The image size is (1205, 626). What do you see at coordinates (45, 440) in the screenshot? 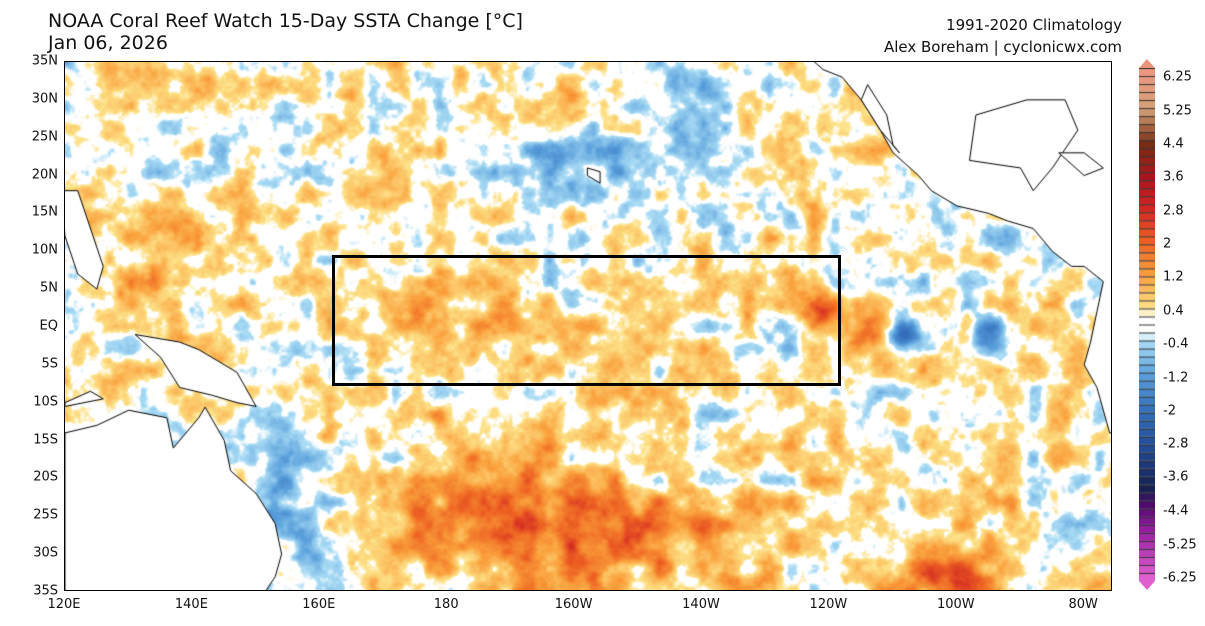
I see `lat-label: 15S` at bounding box center [45, 440].